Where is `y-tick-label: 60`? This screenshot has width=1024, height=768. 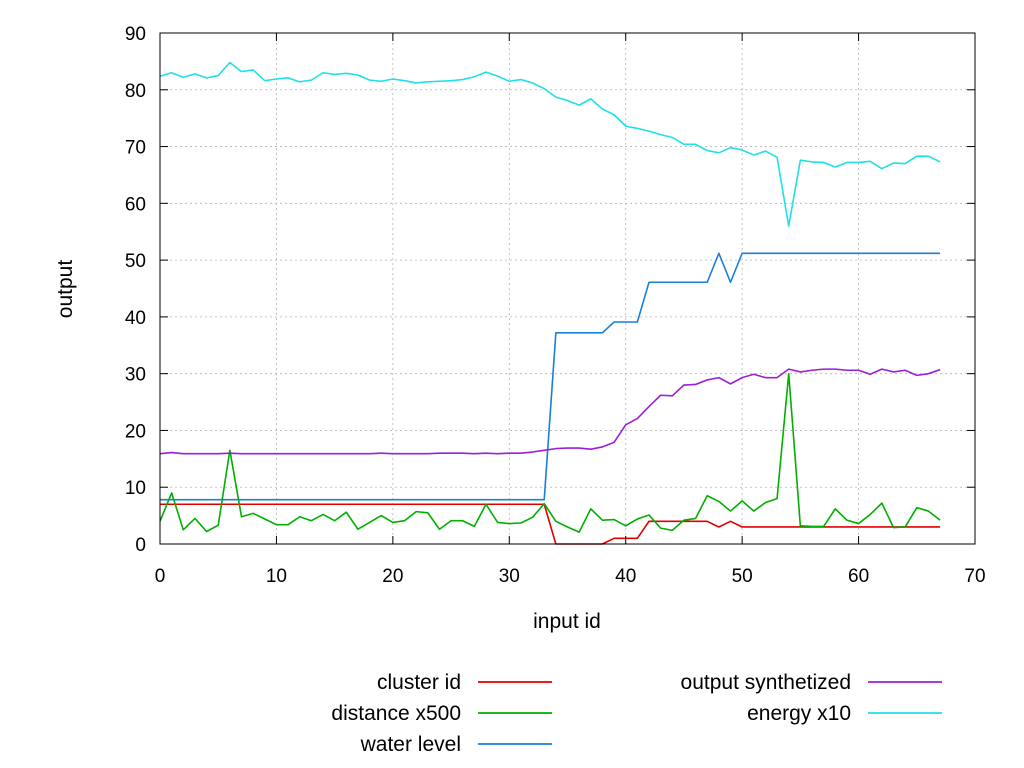 y-tick-label: 60 is located at coordinates (135, 204).